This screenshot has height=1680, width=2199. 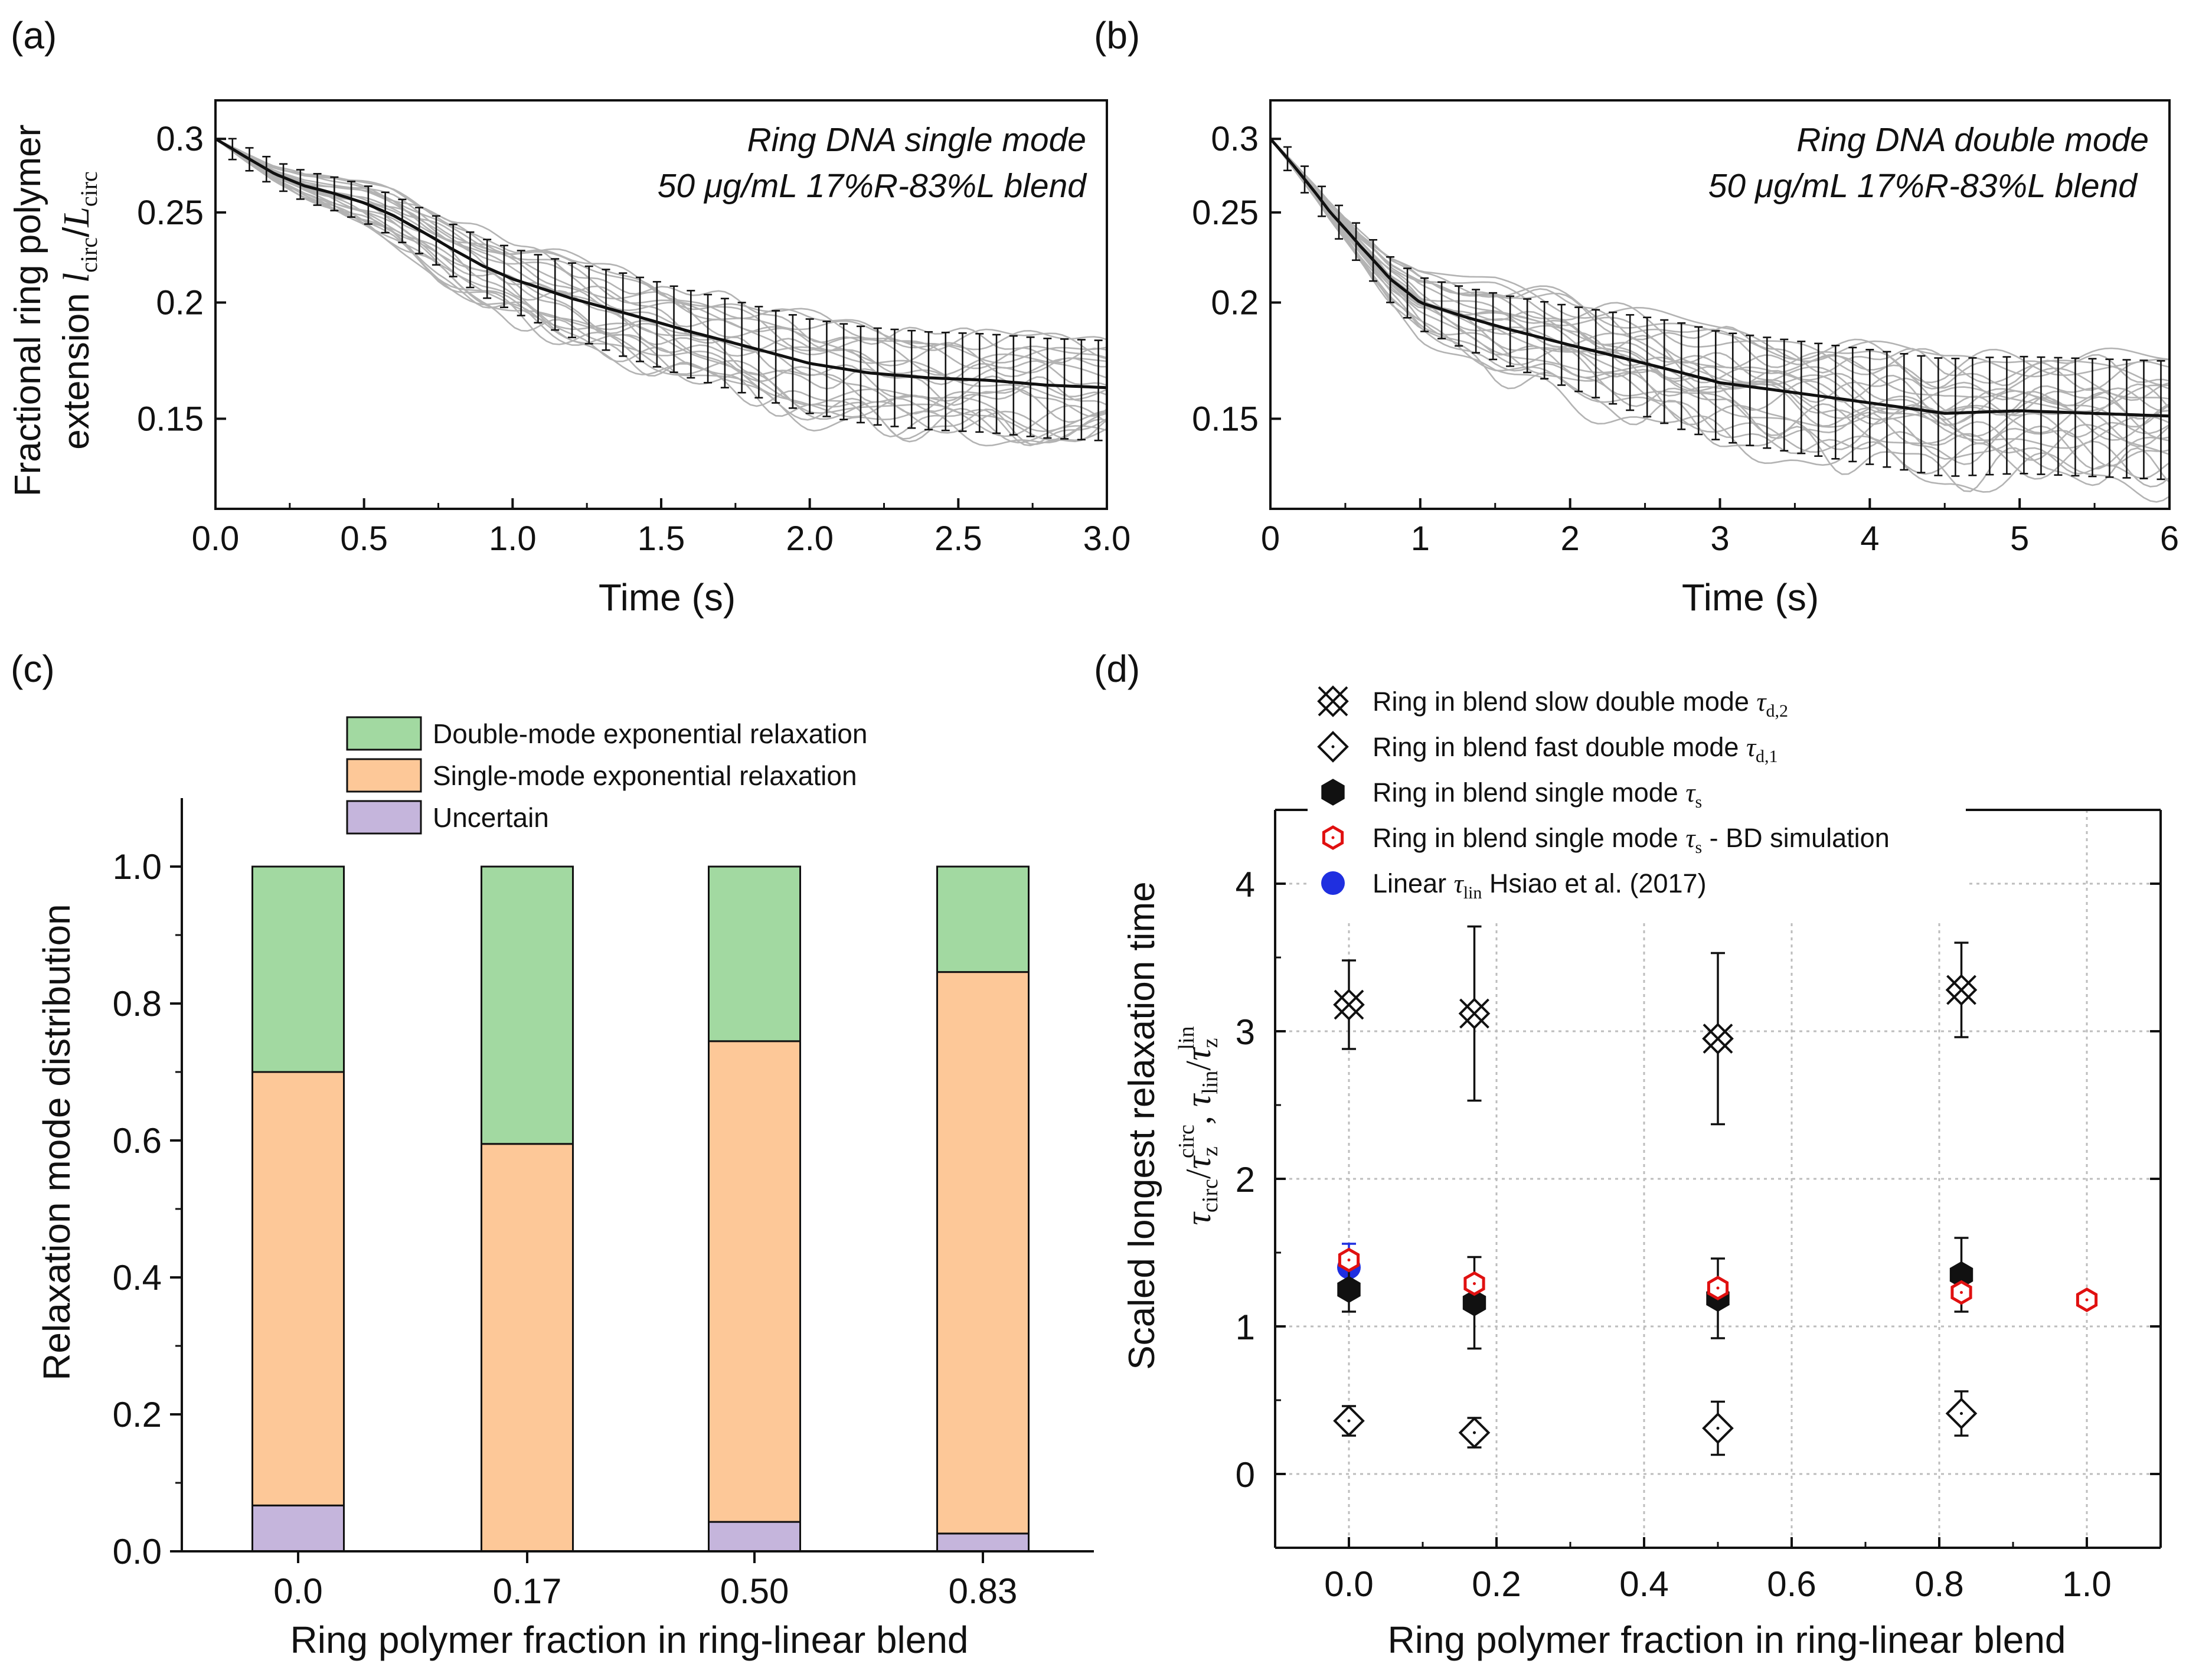 I want to click on panel-d-legend-marker-cross, so click(x=1333, y=702).